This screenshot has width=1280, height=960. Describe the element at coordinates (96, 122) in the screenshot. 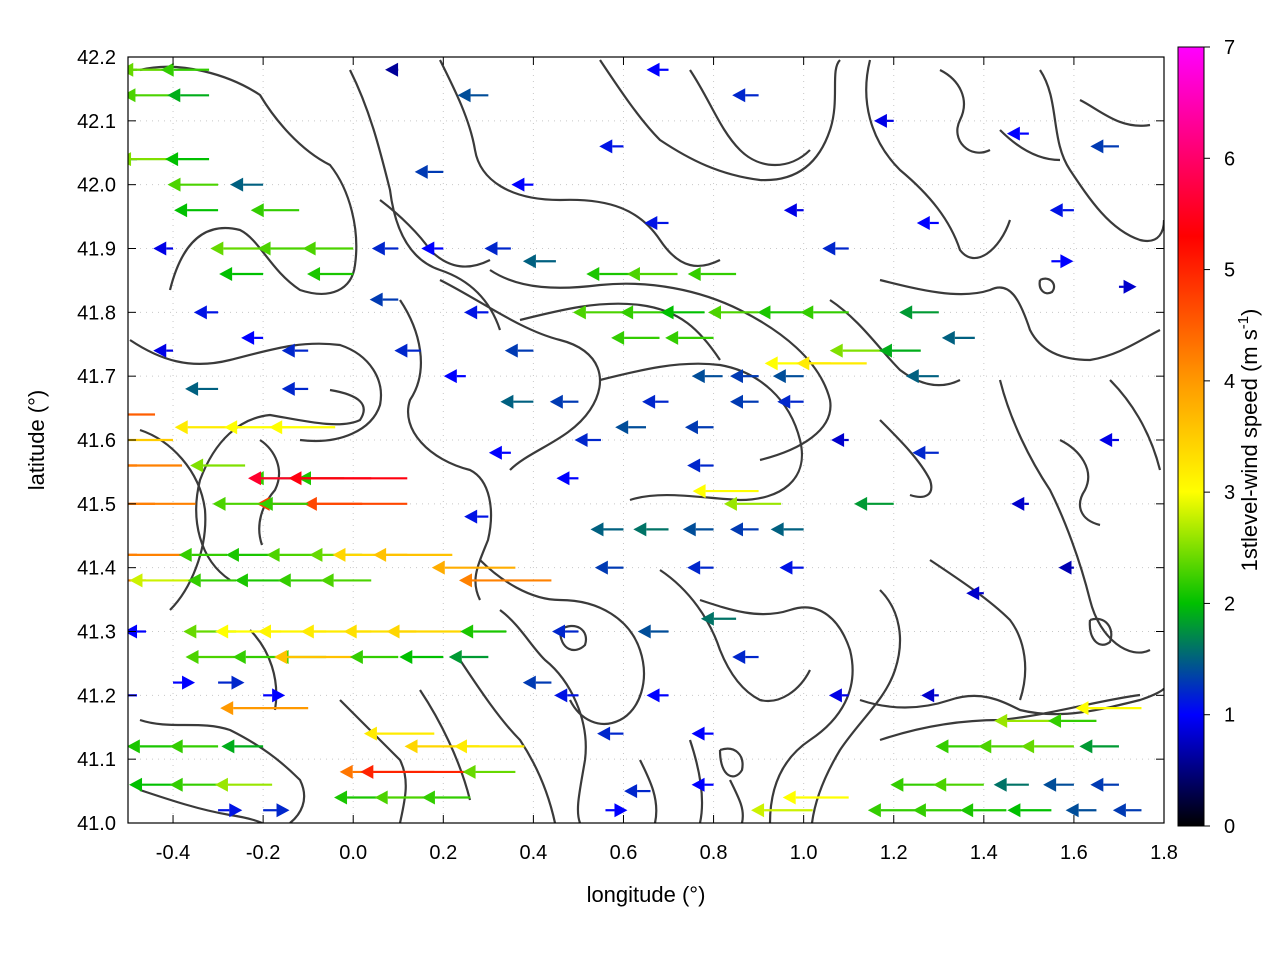

I see `y-tick-label: 42.1` at that location.